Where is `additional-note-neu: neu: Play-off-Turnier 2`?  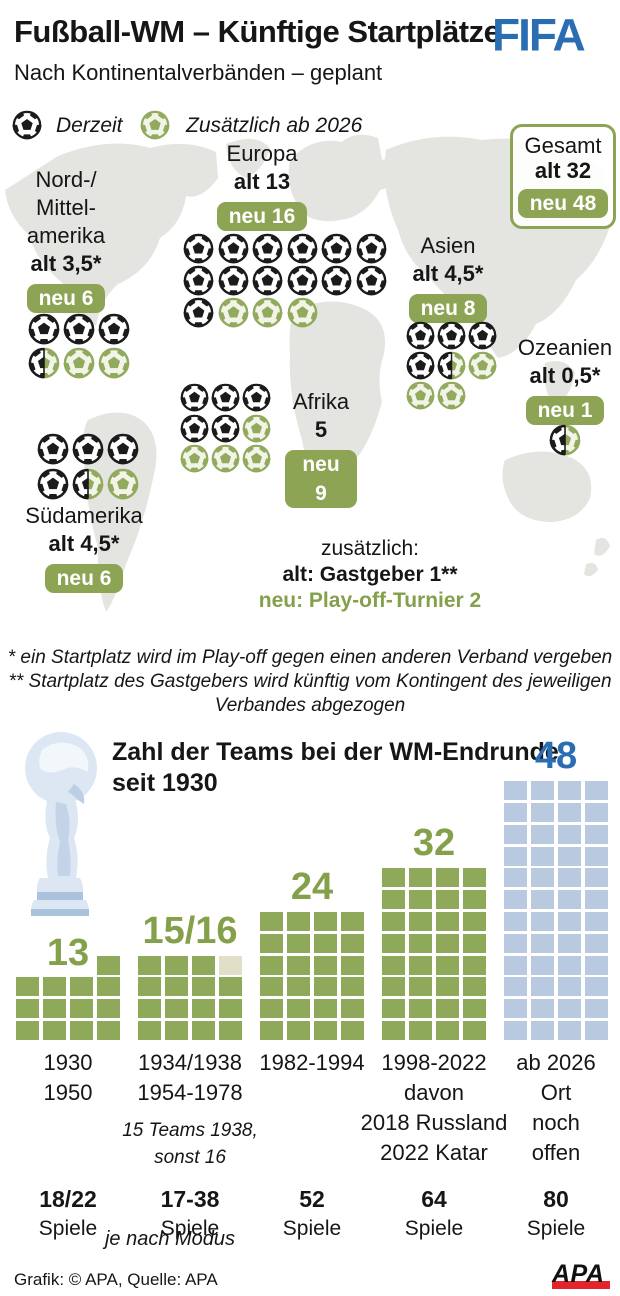 additional-note-neu: neu: Play-off-Turnier 2 is located at coordinates (370, 600).